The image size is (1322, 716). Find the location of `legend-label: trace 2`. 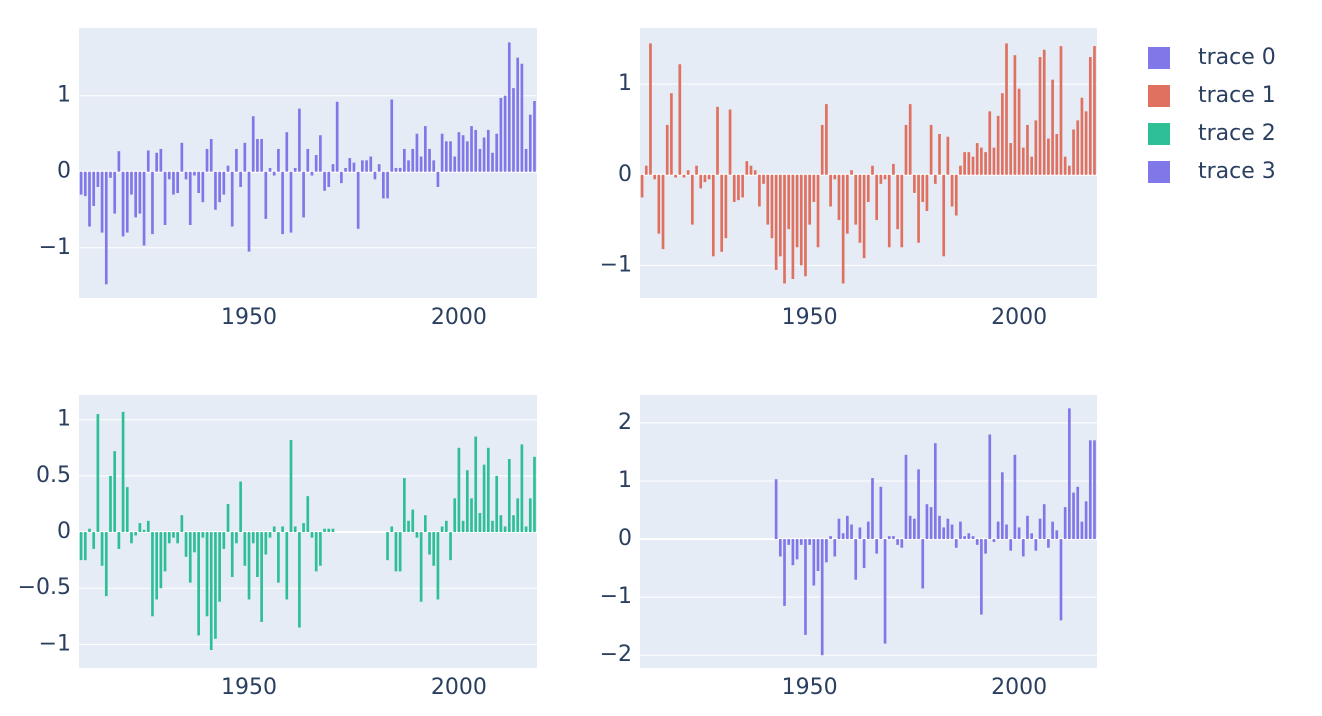

legend-label: trace 2 is located at coordinates (1237, 133).